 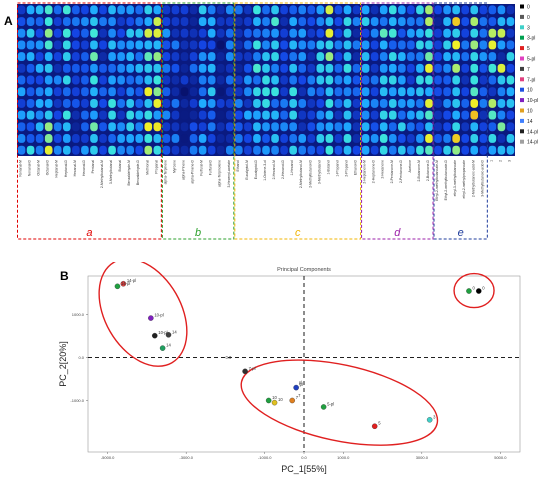 What do you see at coordinates (530, 91) in the screenshot?
I see `legend-label: 10` at bounding box center [530, 91].